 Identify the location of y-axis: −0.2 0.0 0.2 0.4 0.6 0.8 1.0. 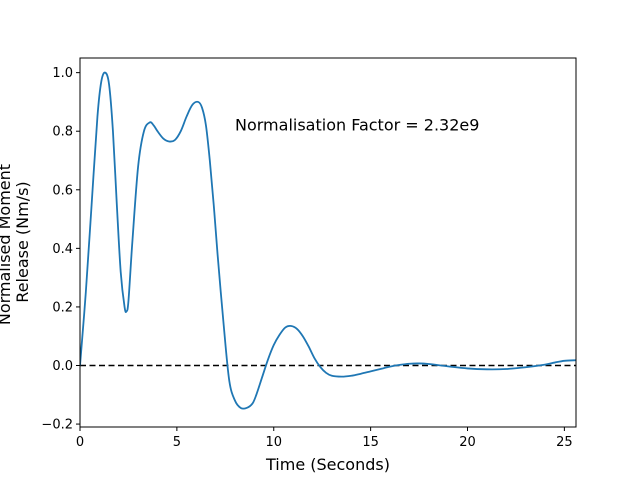
(60, 249).